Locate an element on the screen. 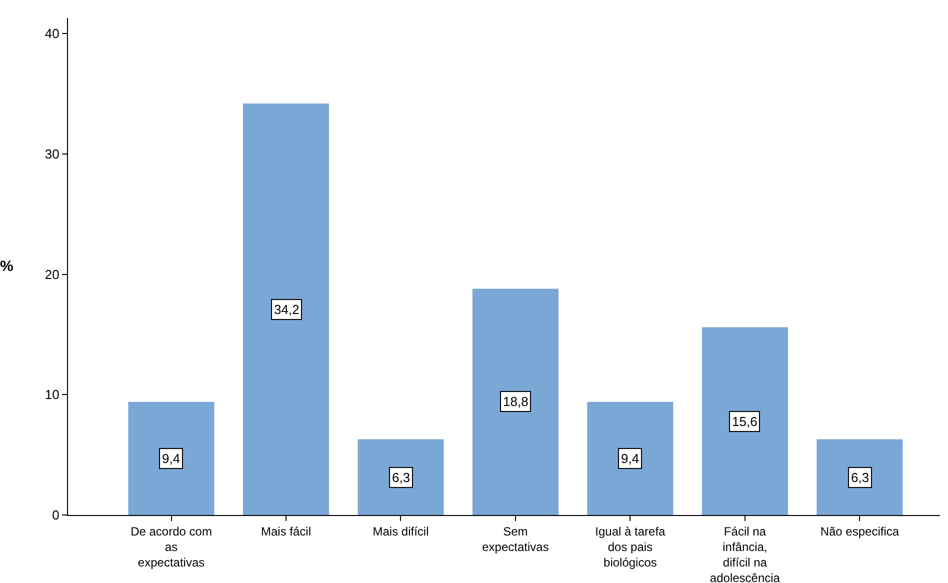  x-tick-label: Mais difícil is located at coordinates (400, 531).